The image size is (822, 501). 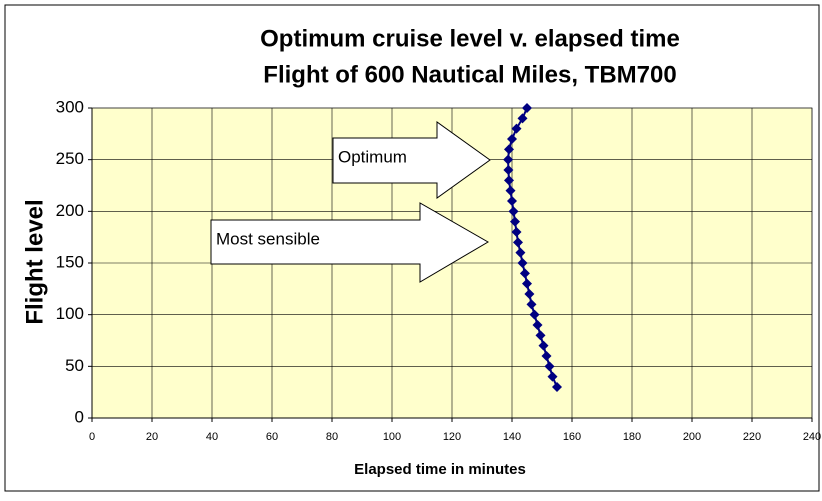 What do you see at coordinates (392, 437) in the screenshot?
I see `x-tick-label: 100` at bounding box center [392, 437].